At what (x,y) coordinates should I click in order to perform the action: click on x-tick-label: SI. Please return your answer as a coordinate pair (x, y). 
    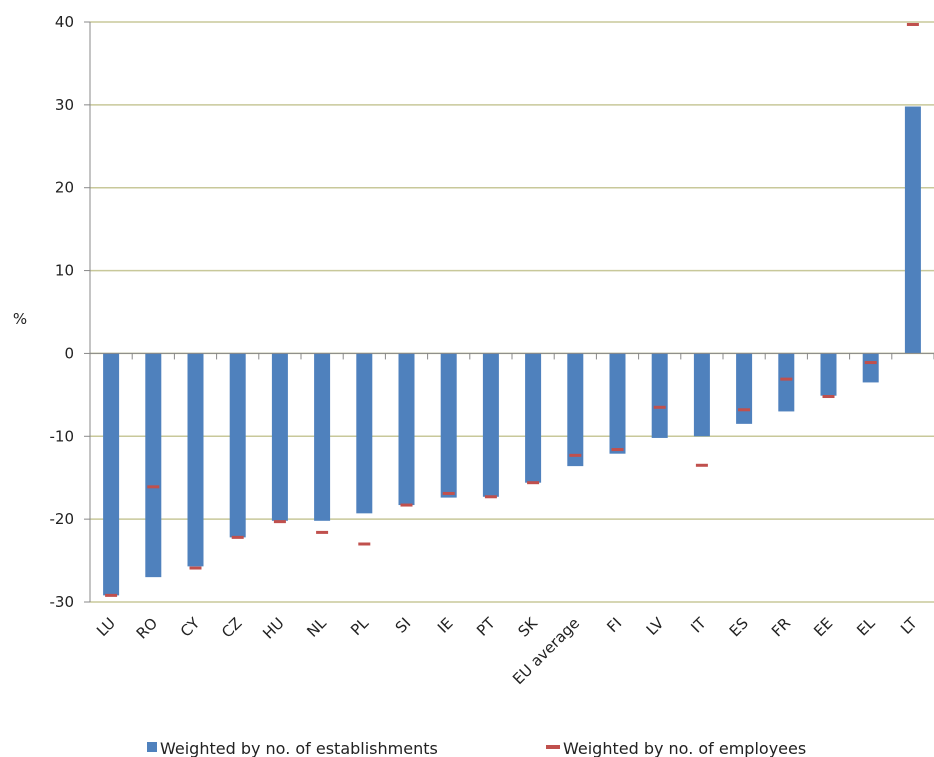
    Looking at the image, I should click on (403, 625).